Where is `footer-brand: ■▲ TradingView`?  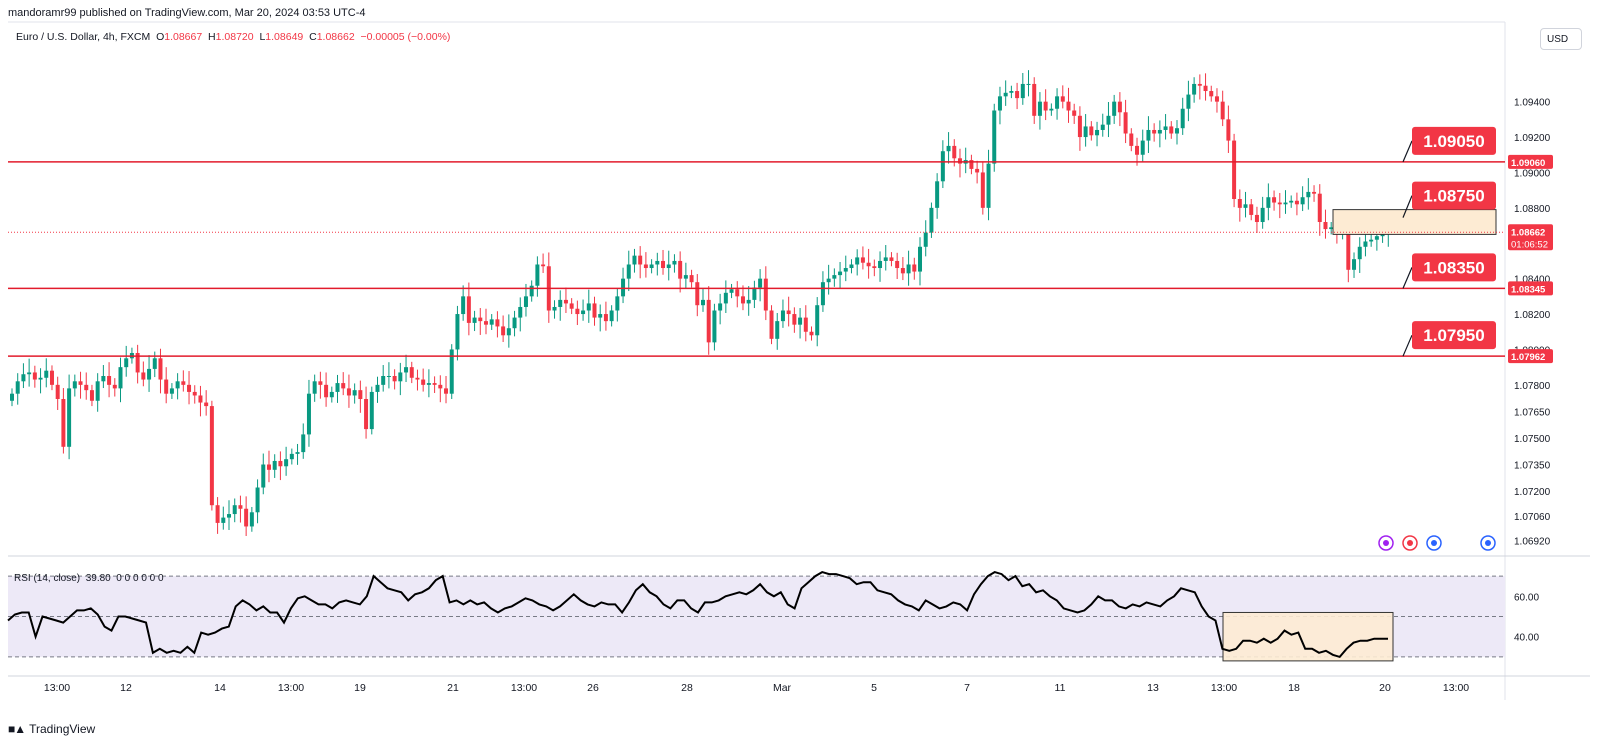 footer-brand: ■▲ TradingView is located at coordinates (51, 729).